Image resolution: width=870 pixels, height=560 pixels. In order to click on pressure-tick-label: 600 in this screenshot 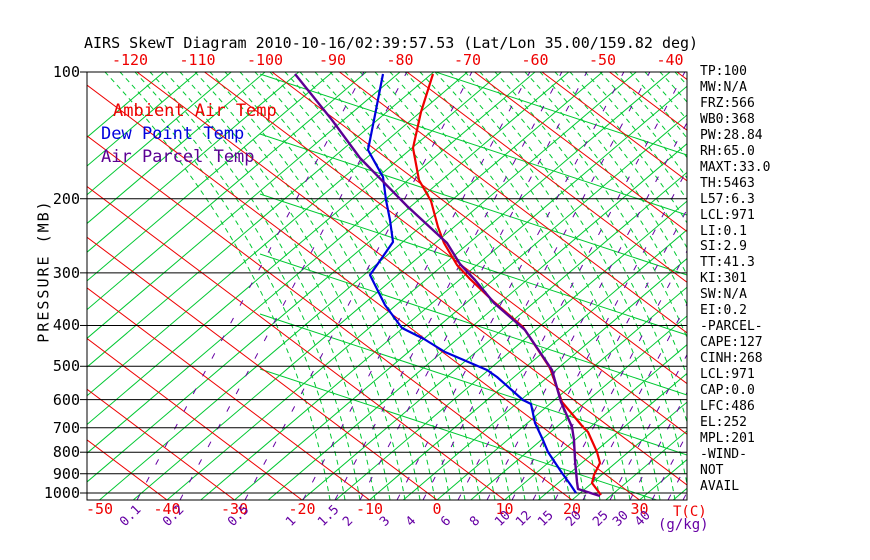, I will do `click(66, 399)`.